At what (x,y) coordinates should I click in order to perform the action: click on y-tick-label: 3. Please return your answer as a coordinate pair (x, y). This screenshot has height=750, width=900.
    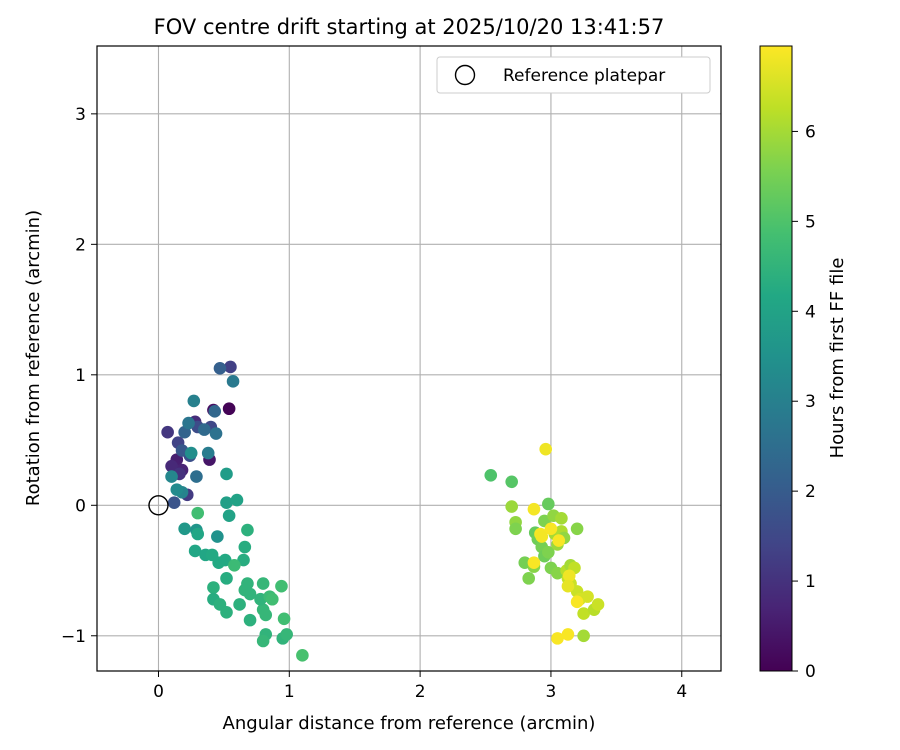
    Looking at the image, I should click on (80, 115).